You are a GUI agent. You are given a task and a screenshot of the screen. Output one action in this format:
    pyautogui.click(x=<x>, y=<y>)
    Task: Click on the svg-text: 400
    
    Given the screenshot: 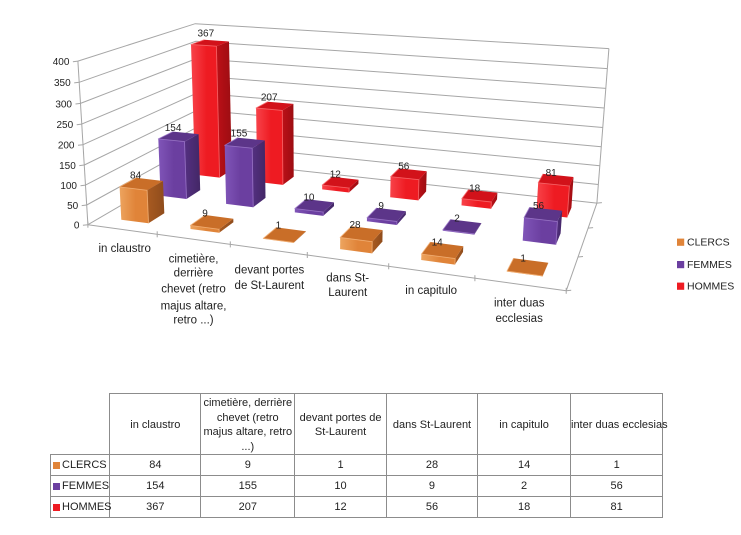 What is the action you would take?
    pyautogui.click(x=61, y=62)
    